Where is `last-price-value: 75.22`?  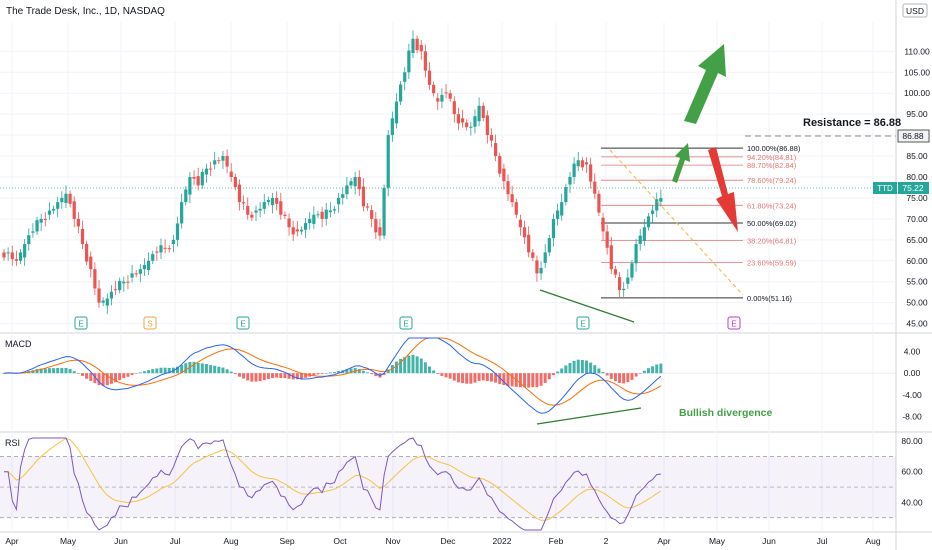 last-price-value: 75.22 is located at coordinates (913, 188).